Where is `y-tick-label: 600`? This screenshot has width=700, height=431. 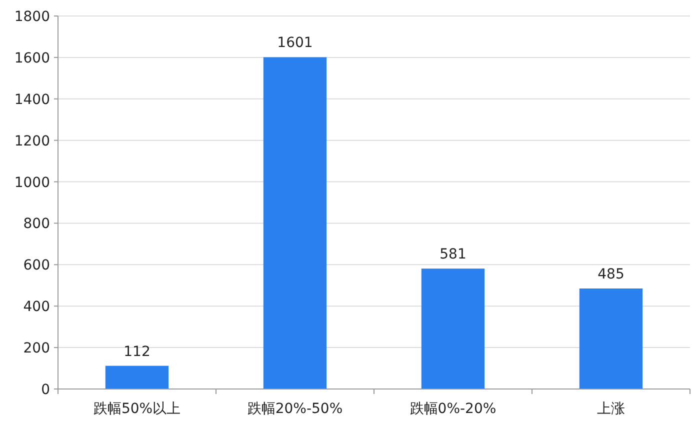
y-tick-label: 600 is located at coordinates (36, 266).